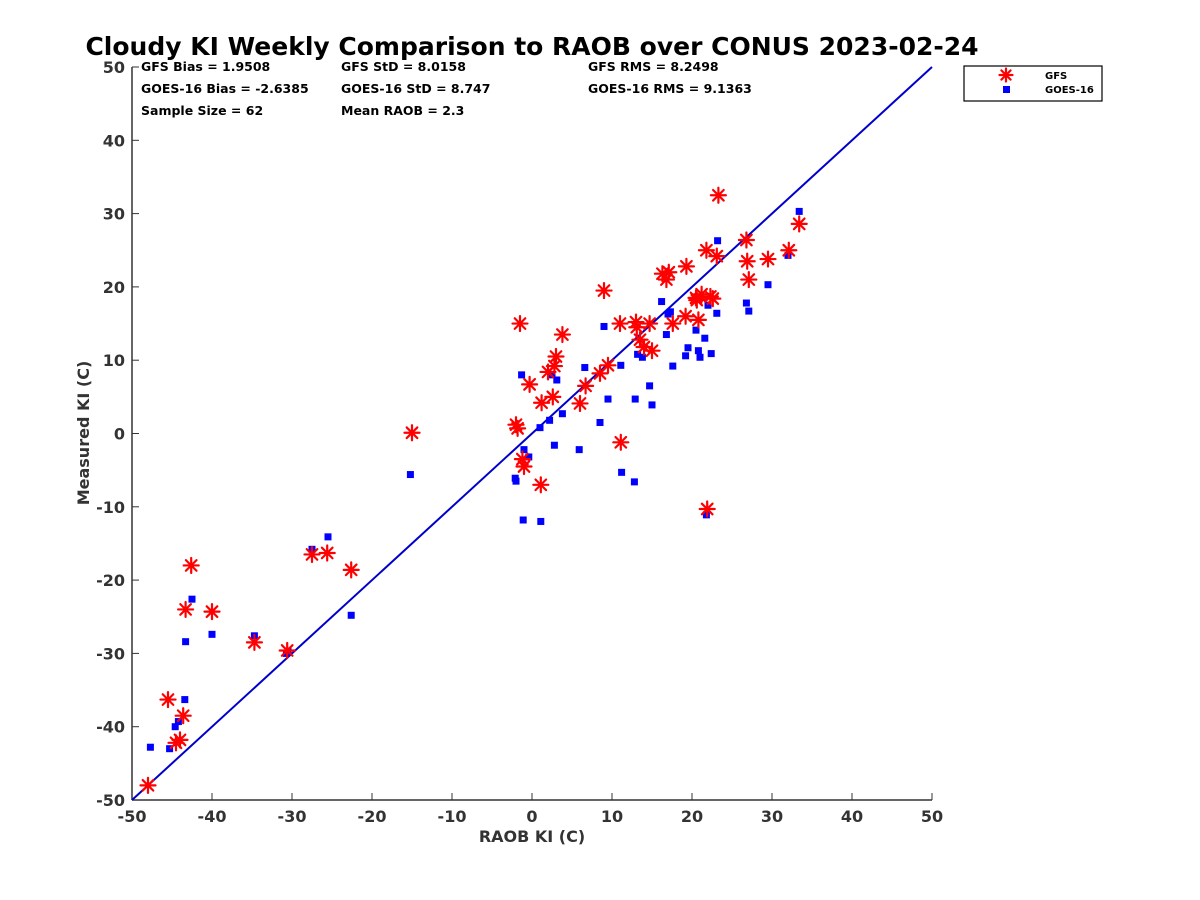 The width and height of the screenshot is (1200, 900). Describe the element at coordinates (202, 110) in the screenshot. I see `stat-sample-size: Sample Size = 62` at that location.